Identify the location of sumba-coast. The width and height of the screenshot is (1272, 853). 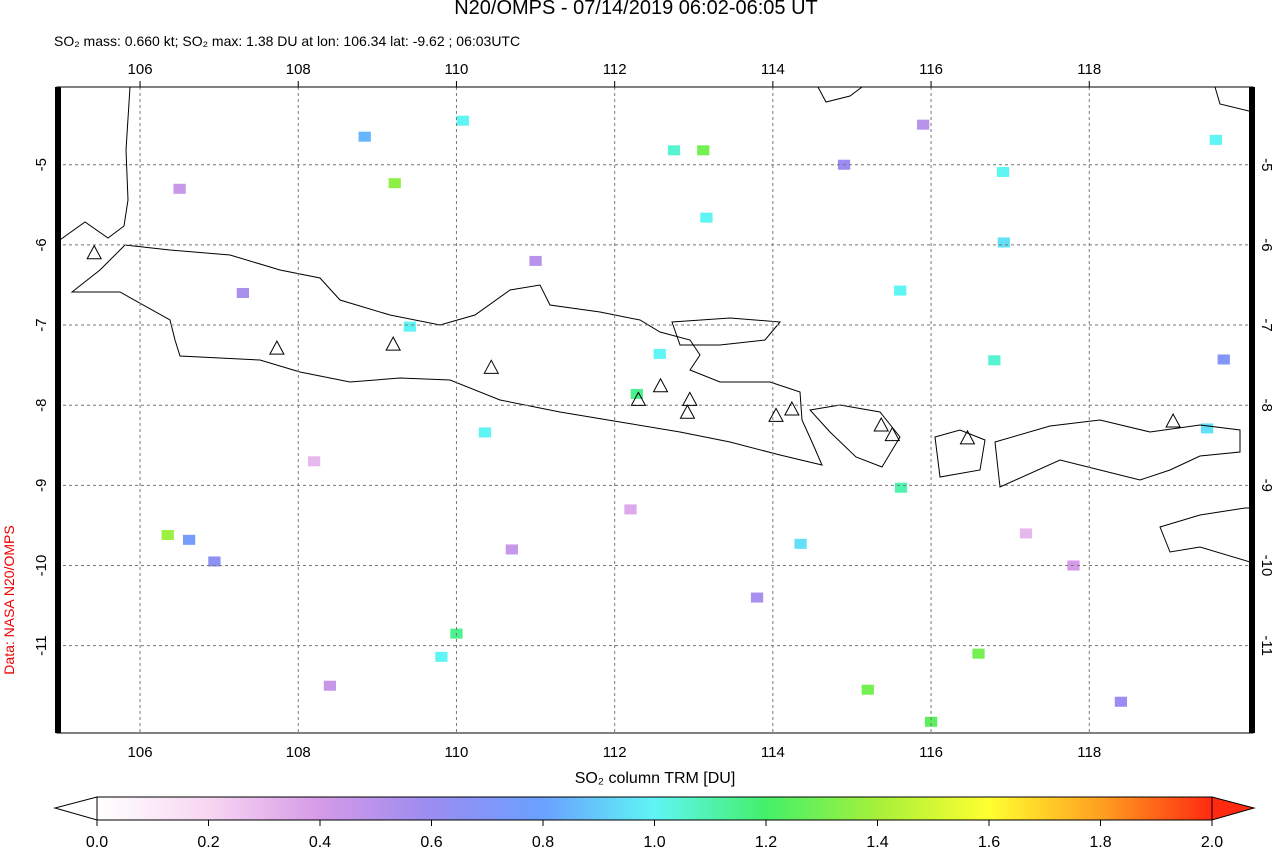
(1206, 535).